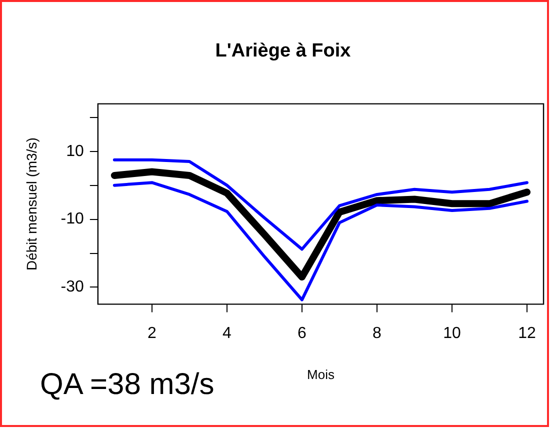 Image resolution: width=555 pixels, height=431 pixels. Describe the element at coordinates (127, 385) in the screenshot. I see `text: QA =38 m3/s` at that location.